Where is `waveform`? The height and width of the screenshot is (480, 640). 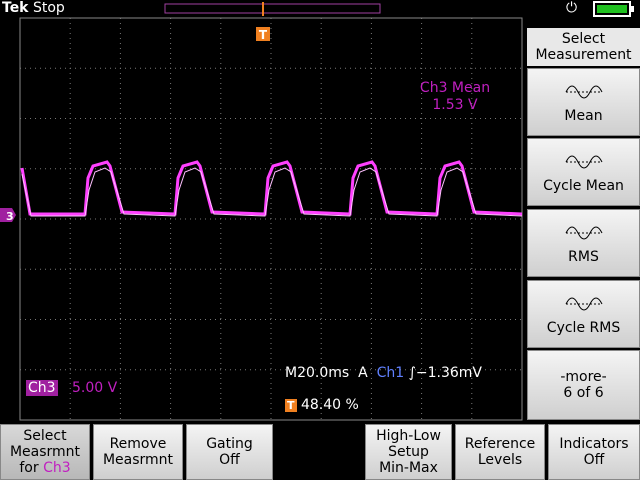
waveform is located at coordinates (271, 188).